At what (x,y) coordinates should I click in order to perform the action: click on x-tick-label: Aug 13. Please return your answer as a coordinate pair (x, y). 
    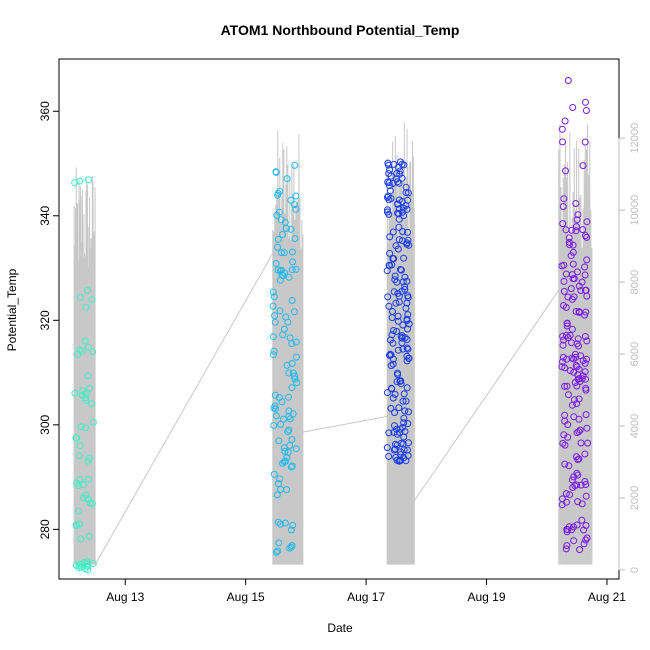
    Looking at the image, I should click on (125, 597).